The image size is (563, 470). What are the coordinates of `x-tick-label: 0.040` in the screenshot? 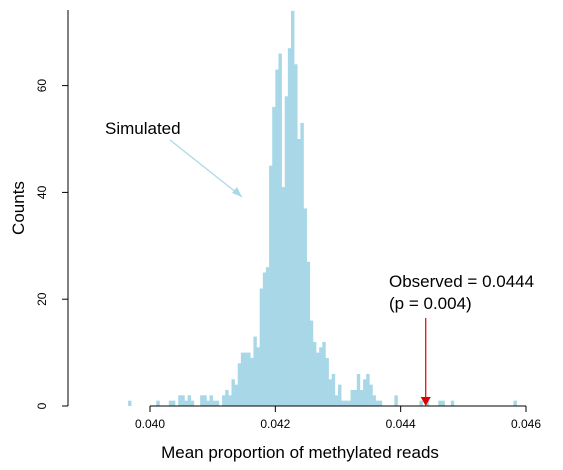 It's located at (150, 424).